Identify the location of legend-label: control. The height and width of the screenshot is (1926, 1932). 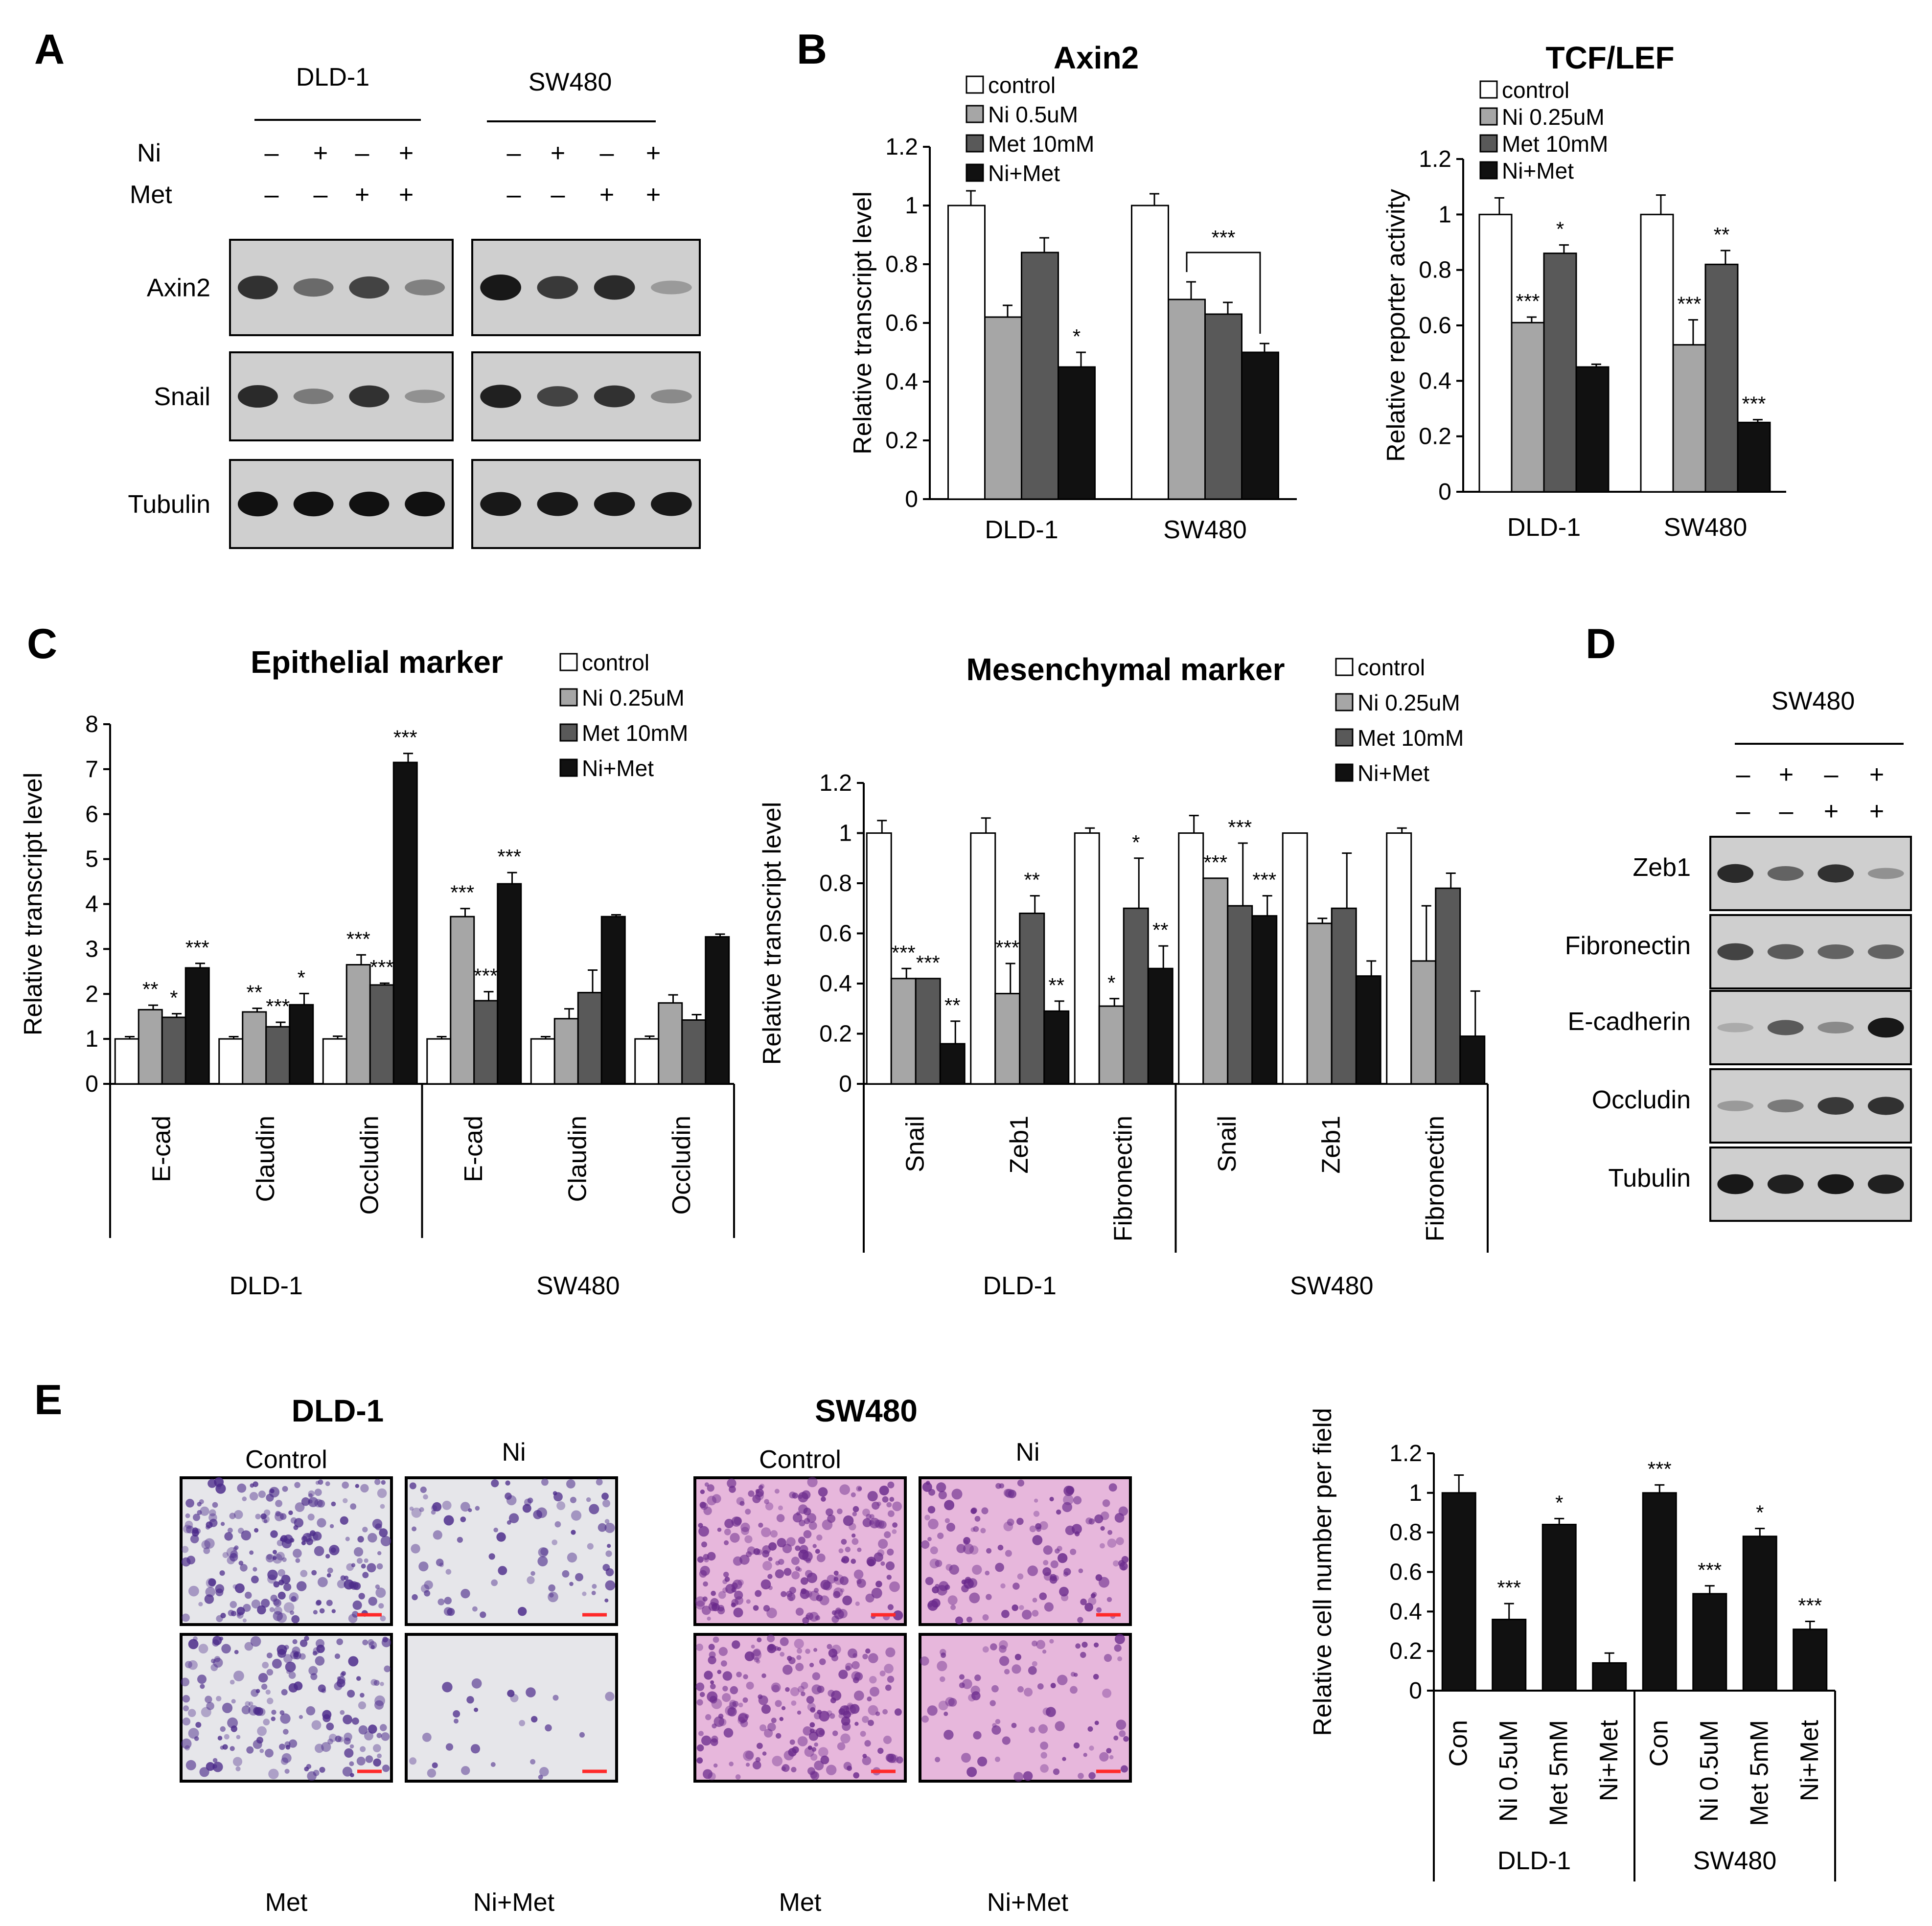
(1022, 85).